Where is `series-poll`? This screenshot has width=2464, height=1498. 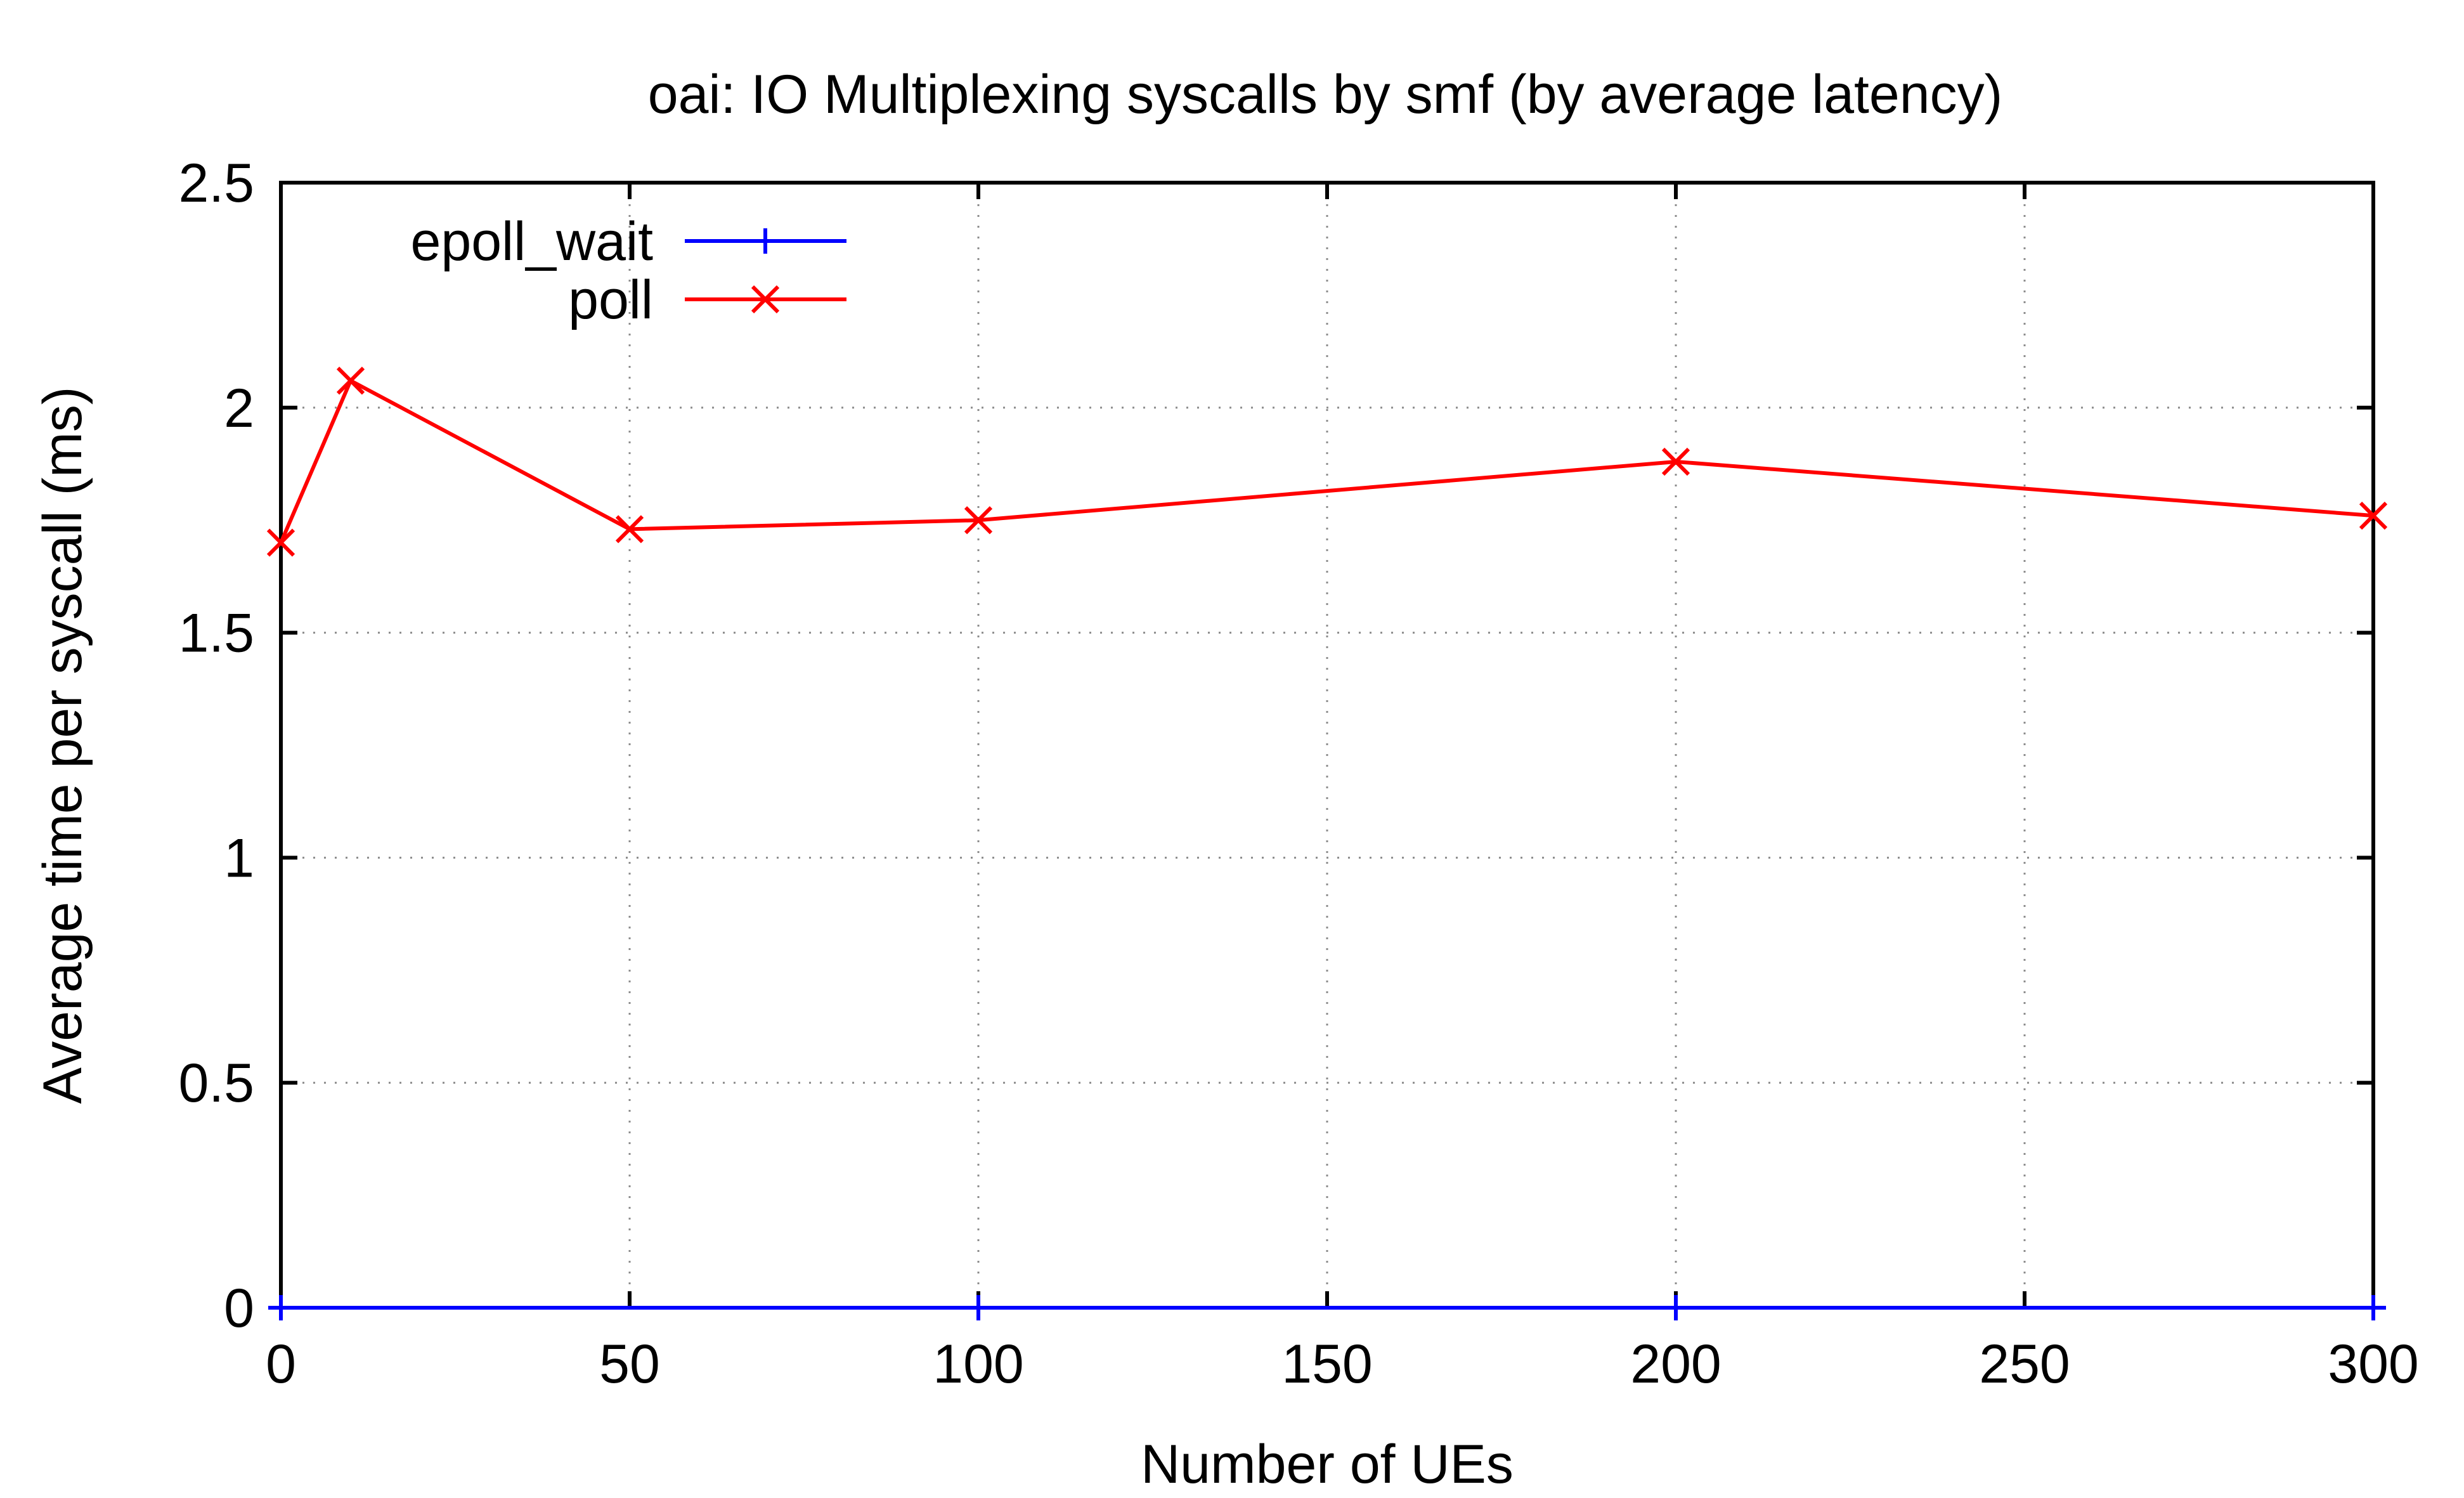 series-poll is located at coordinates (1327, 462).